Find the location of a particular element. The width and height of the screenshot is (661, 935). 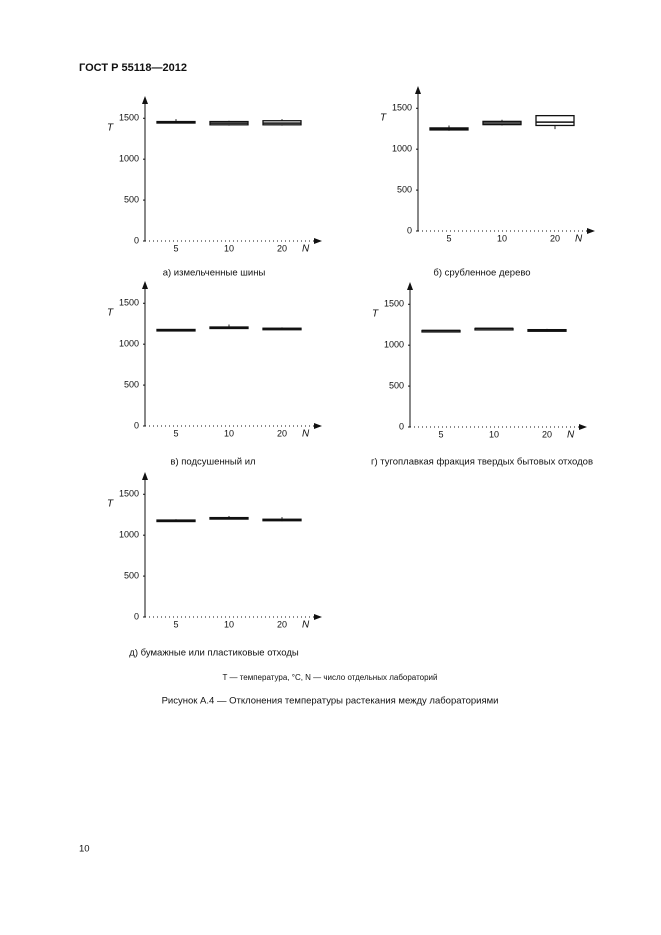

chart-caption: в) подсушенный ил is located at coordinates (212, 462).